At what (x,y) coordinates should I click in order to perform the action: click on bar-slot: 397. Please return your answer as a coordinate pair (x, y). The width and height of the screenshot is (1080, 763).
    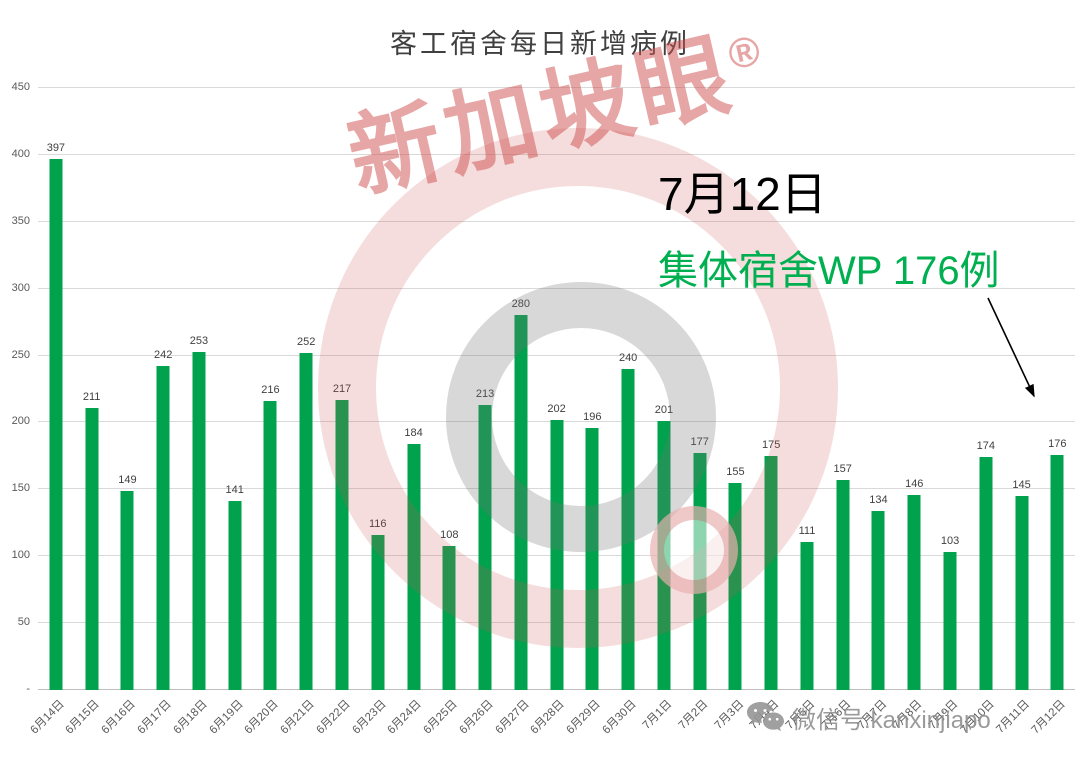
    Looking at the image, I should click on (56, 389).